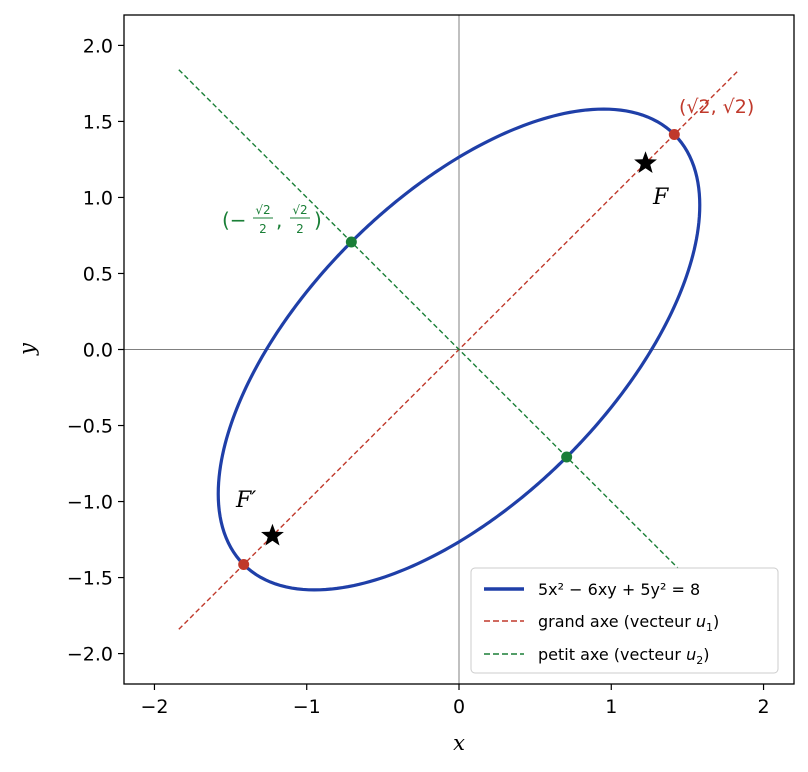 This screenshot has width=808, height=772. What do you see at coordinates (272, 219) in the screenshot?
I see `minor-vertex-annotation: (− √2 2 , √2 2 )` at bounding box center [272, 219].